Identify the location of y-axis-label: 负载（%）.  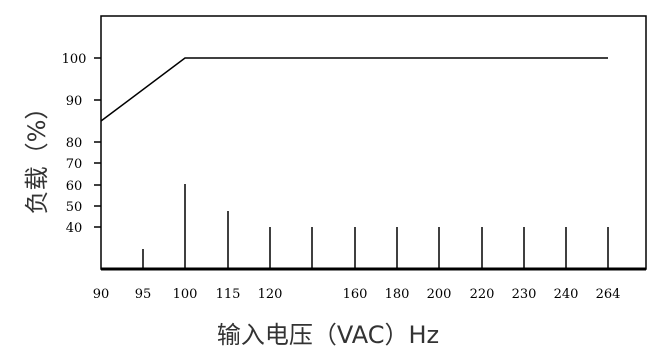
(37, 155).